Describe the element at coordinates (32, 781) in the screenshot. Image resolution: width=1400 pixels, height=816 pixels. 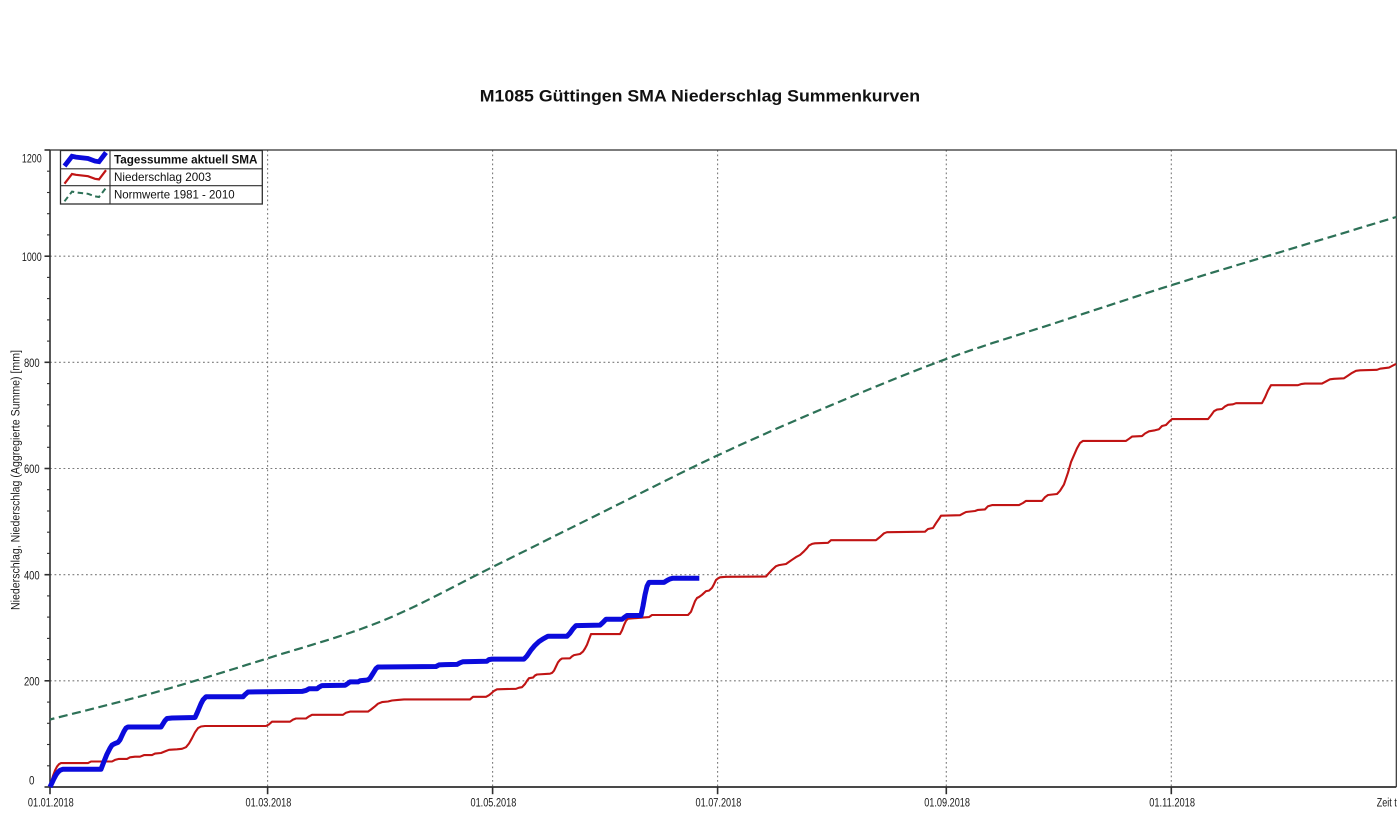
I see `svg-text: 0` at that location.